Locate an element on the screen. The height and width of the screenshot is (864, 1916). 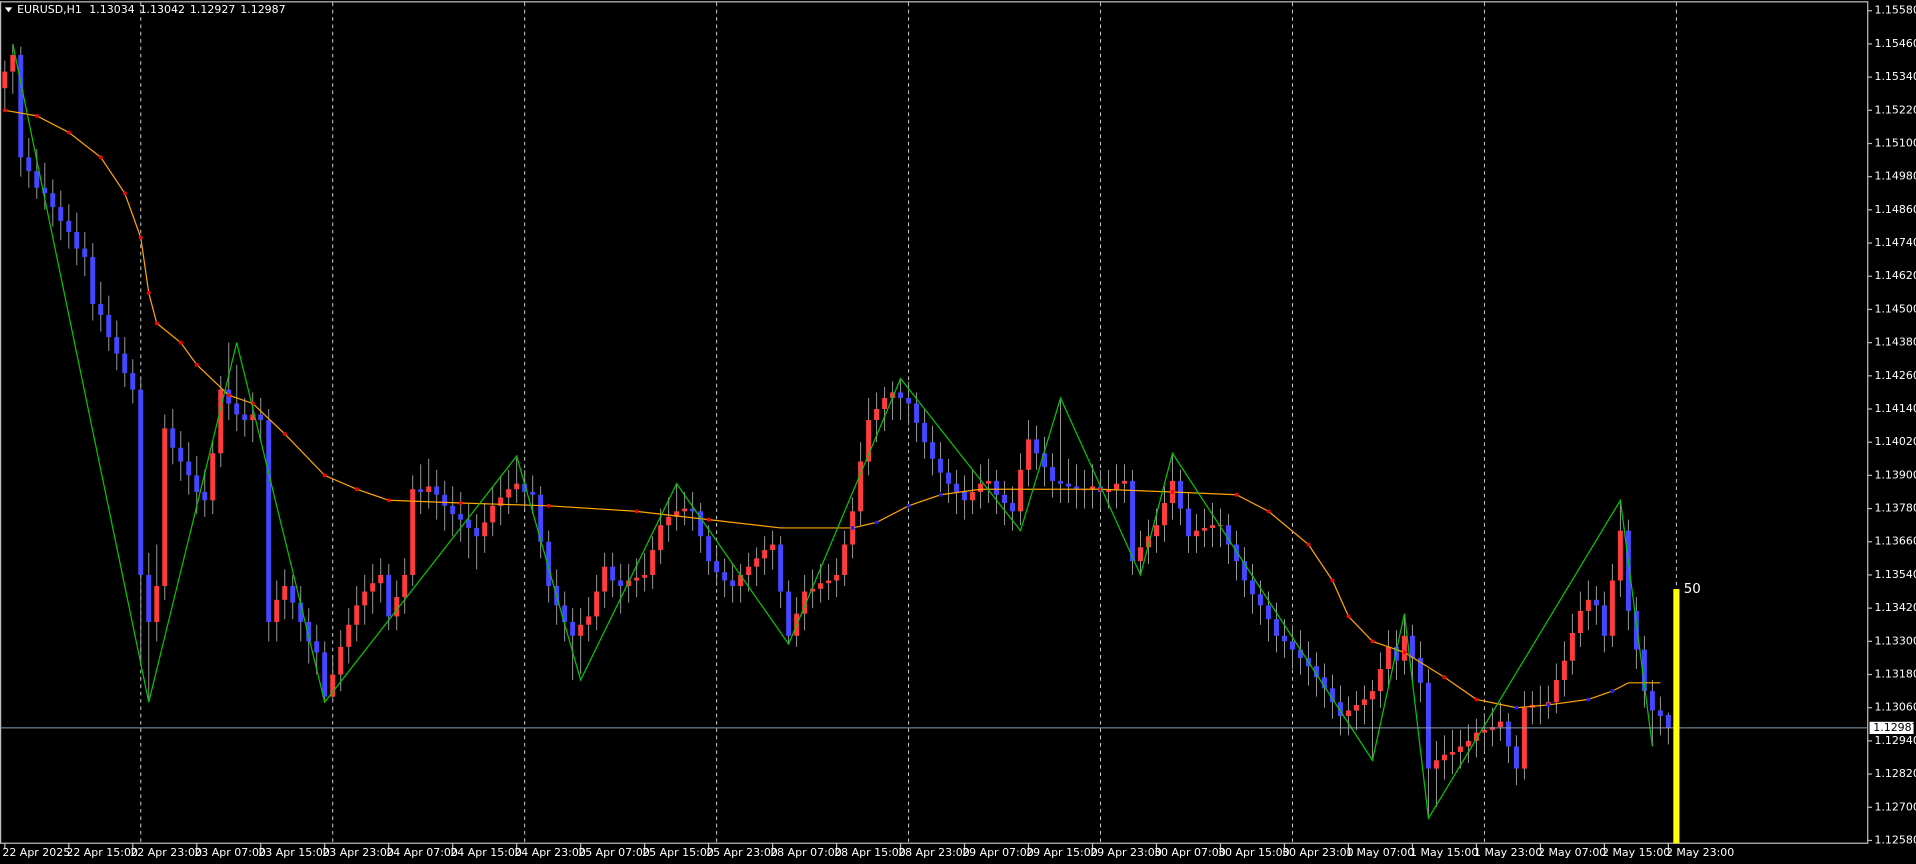
y-tick-label: 1.12820 is located at coordinates (1895, 773).